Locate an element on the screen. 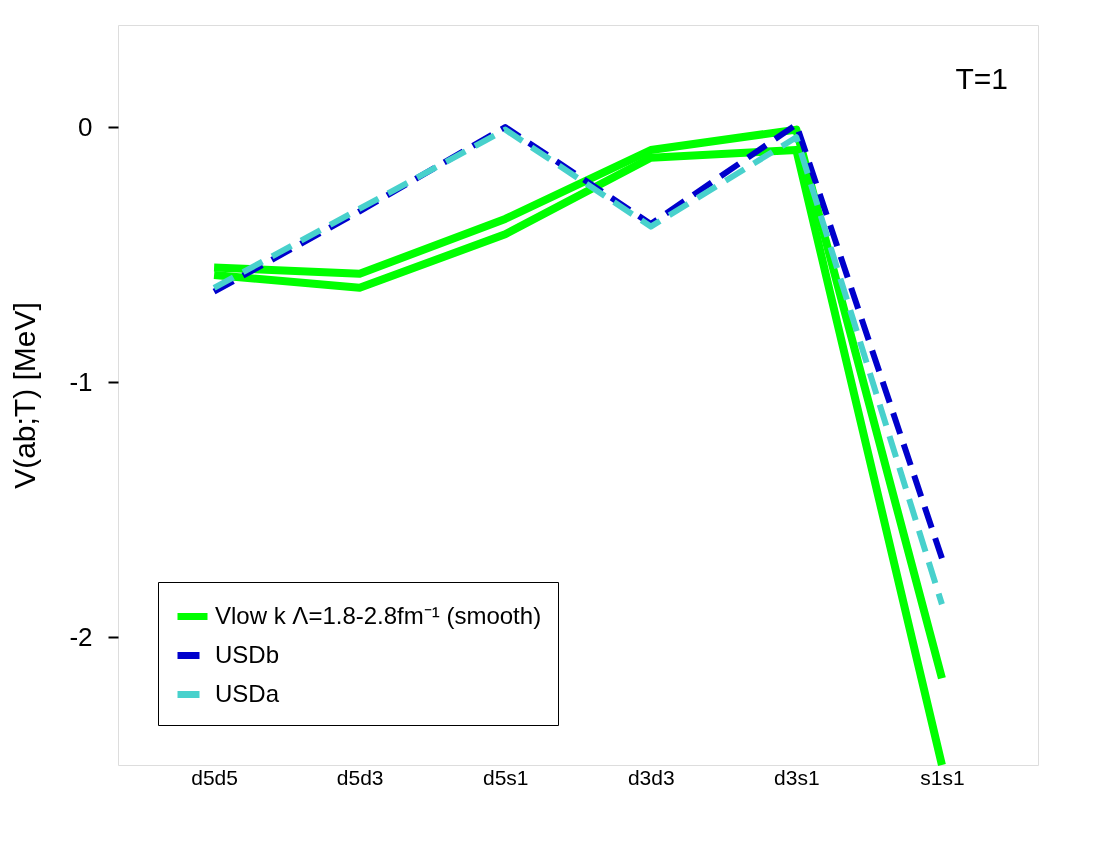 The width and height of the screenshot is (1117, 851). y-tick-label: -2 is located at coordinates (81, 636).